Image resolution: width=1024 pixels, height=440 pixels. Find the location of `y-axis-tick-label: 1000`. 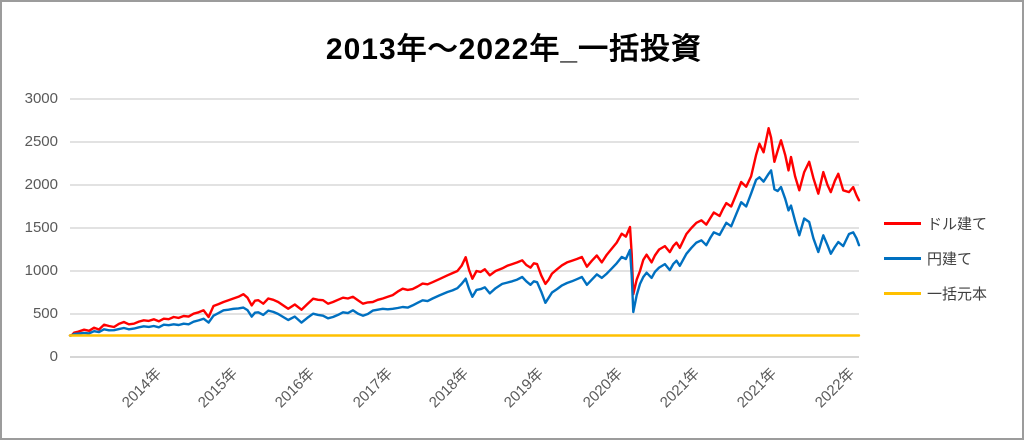

y-axis-tick-label: 1000 is located at coordinates (41, 270).